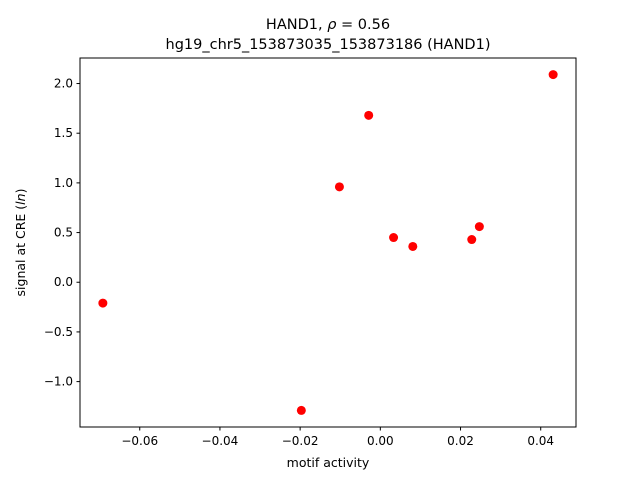  Describe the element at coordinates (300, 441) in the screenshot. I see `x-tick-label: −0.02` at that location.